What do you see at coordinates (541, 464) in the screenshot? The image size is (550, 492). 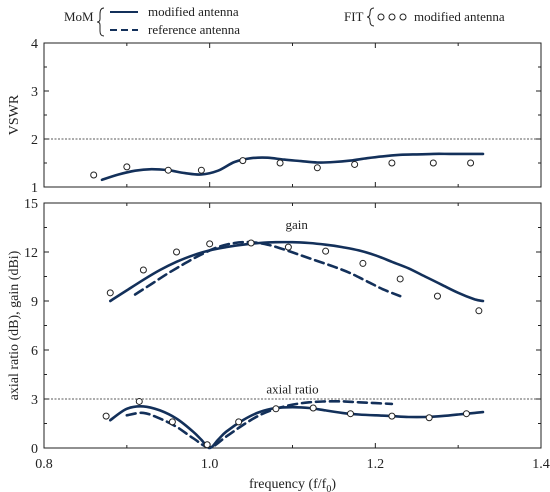 I see `gain-ar-x-tick-label: 1.4` at bounding box center [541, 464].